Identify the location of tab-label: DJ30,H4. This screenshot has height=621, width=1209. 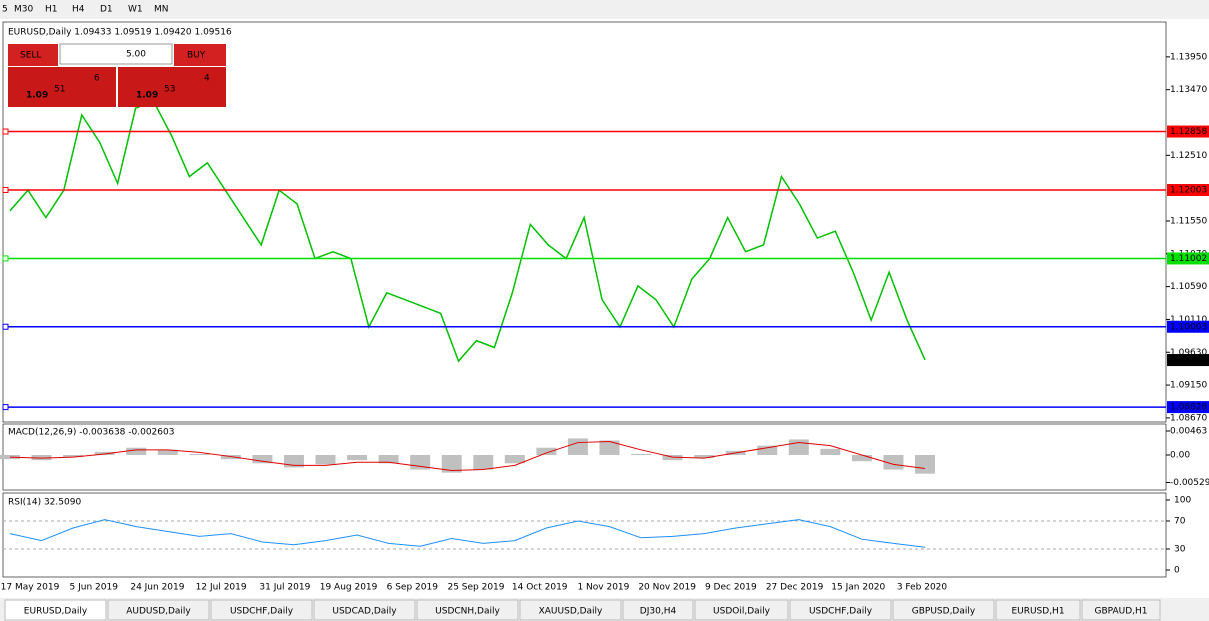
(658, 612).